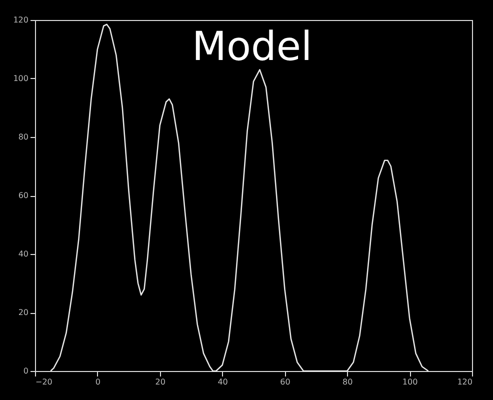 This screenshot has height=400, width=493. What do you see at coordinates (23, 195) in the screenshot?
I see `y-tick-label: 60` at bounding box center [23, 195].